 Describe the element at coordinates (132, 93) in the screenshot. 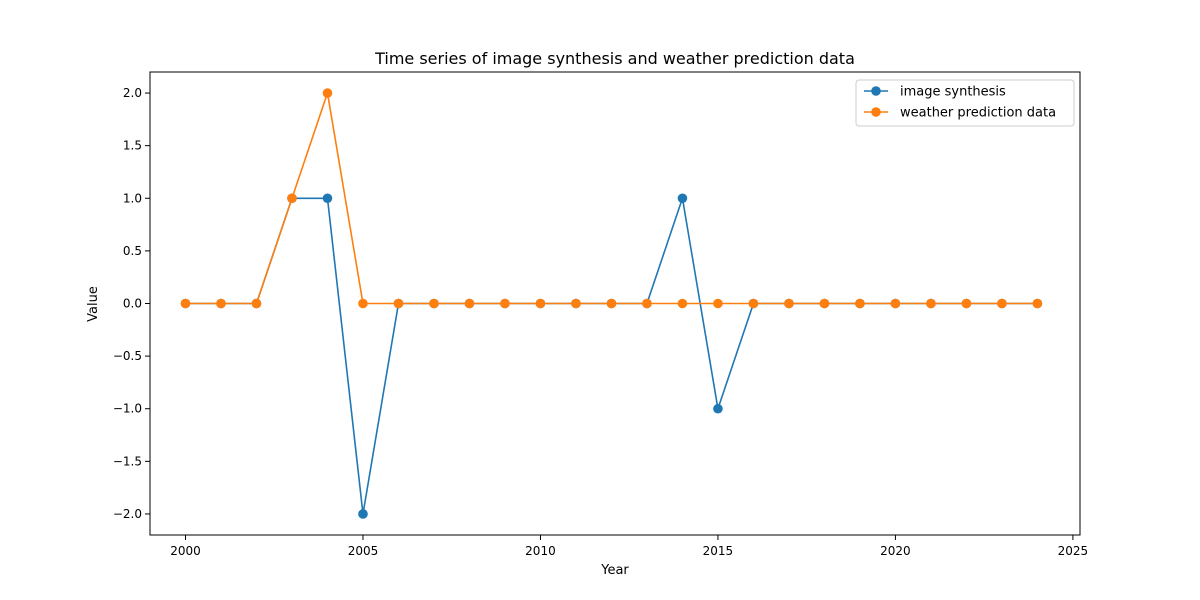

I see `y-tick-label: 2.0` at that location.